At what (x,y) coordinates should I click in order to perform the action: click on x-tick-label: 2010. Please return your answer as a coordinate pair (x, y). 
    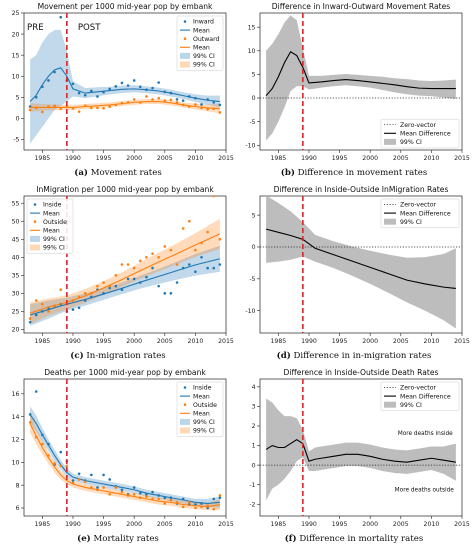
    Looking at the image, I should click on (196, 524).